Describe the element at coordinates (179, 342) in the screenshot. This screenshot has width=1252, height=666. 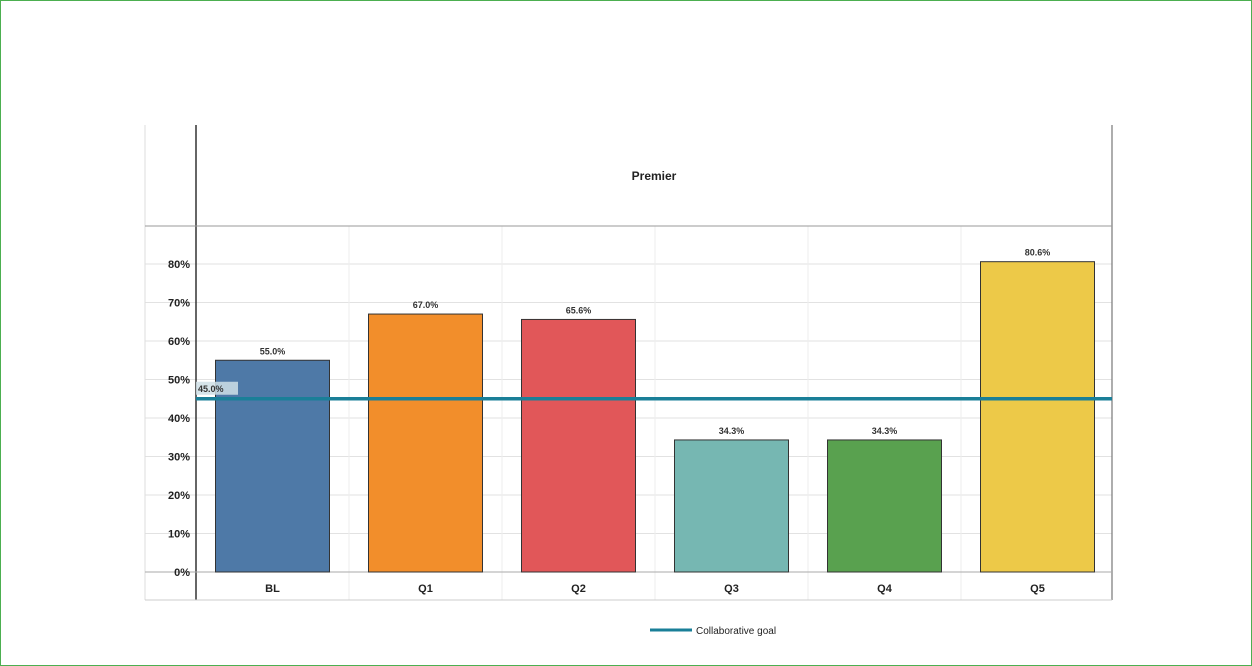
I see `y-tick-label: 60%` at that location.